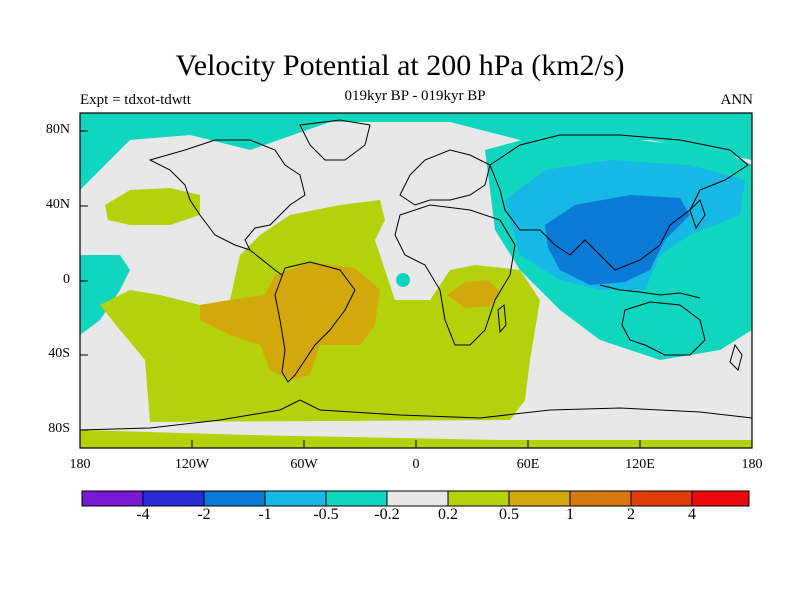 The image size is (800, 600). I want to click on lon-label-0: 0, so click(416, 464).